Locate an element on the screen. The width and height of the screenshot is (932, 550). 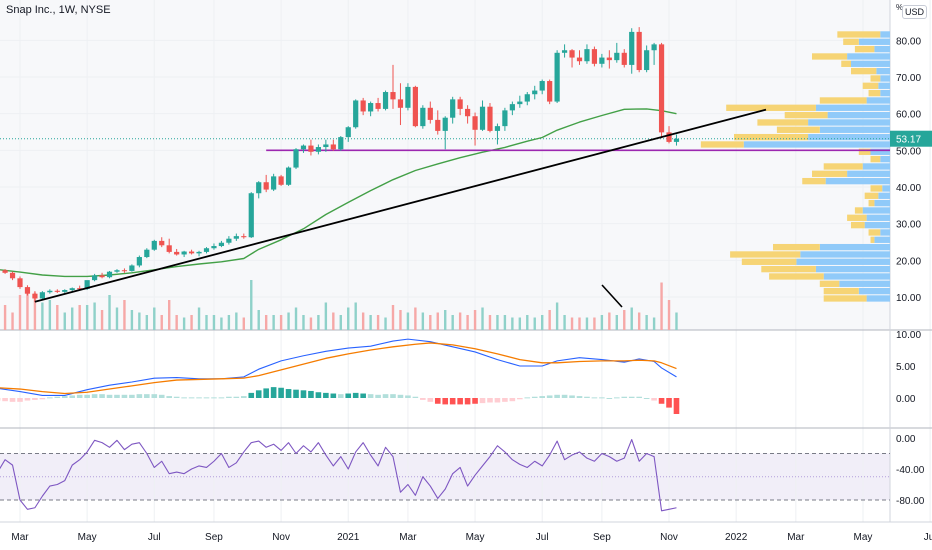
price-tick-label: 40.00 is located at coordinates (908, 188).